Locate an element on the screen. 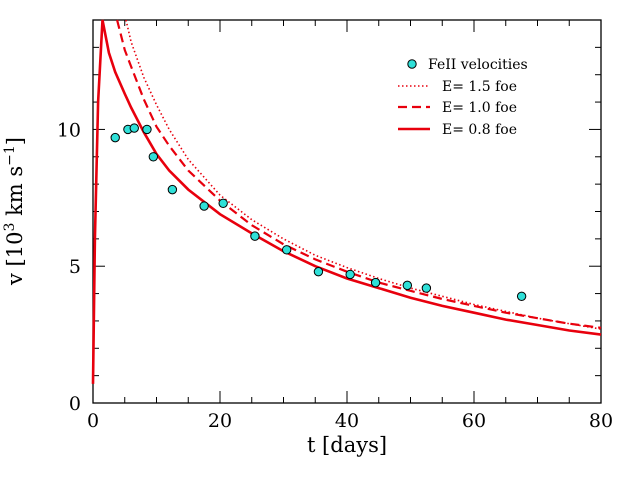  x-tick-label: 20 is located at coordinates (220, 421).